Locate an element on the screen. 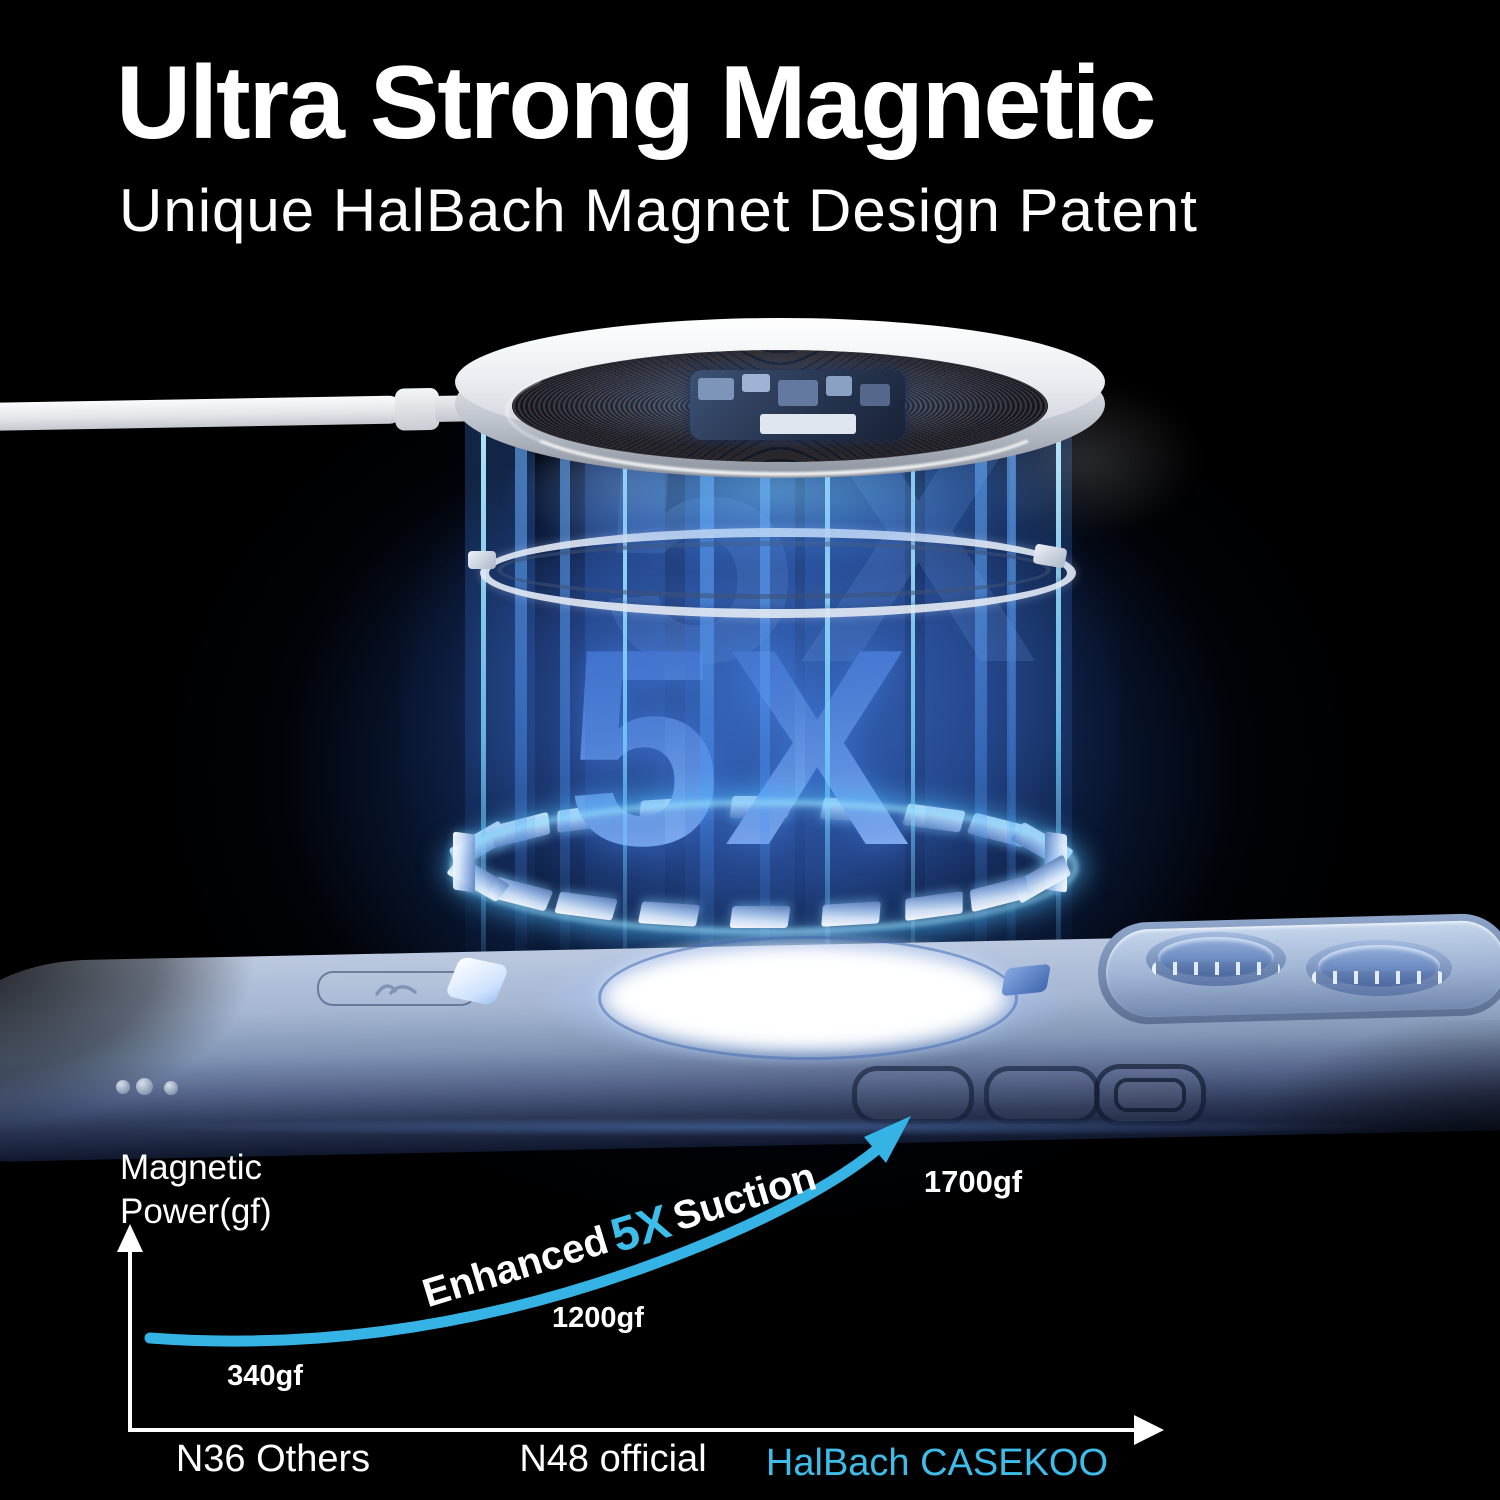  phone-shadow-right is located at coordinates (1370, 1100).